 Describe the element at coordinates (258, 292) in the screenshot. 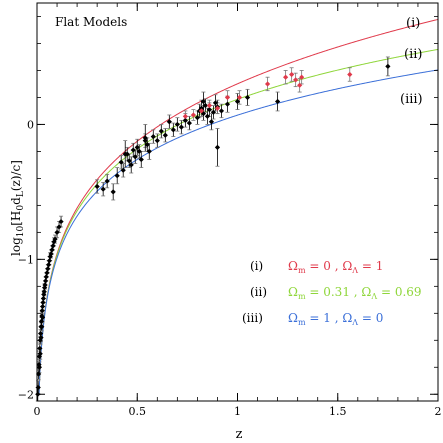

I see `legend-label-ii: (ii)` at that location.